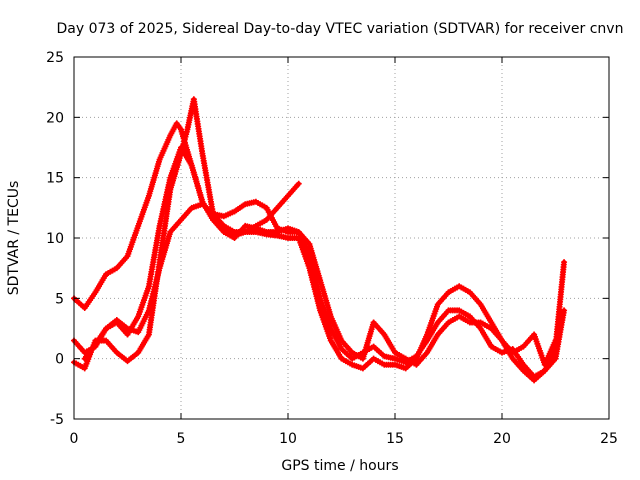 This screenshot has height=480, width=640. What do you see at coordinates (55, 239) in the screenshot?
I see `y-tick-label: 10` at bounding box center [55, 239].